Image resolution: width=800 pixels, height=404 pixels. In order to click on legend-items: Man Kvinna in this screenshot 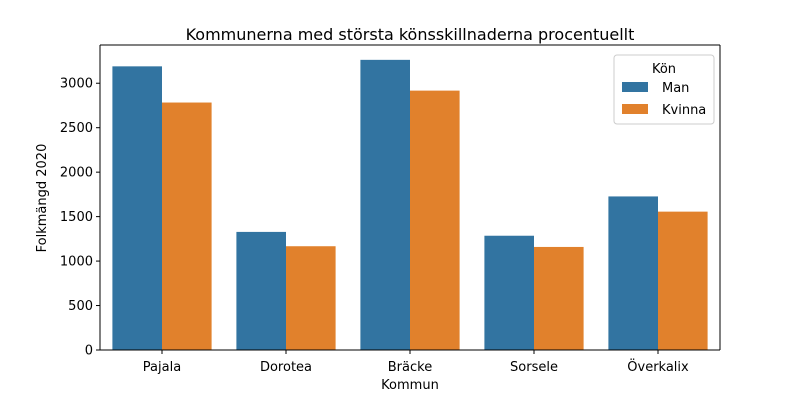, I will do `click(664, 99)`.